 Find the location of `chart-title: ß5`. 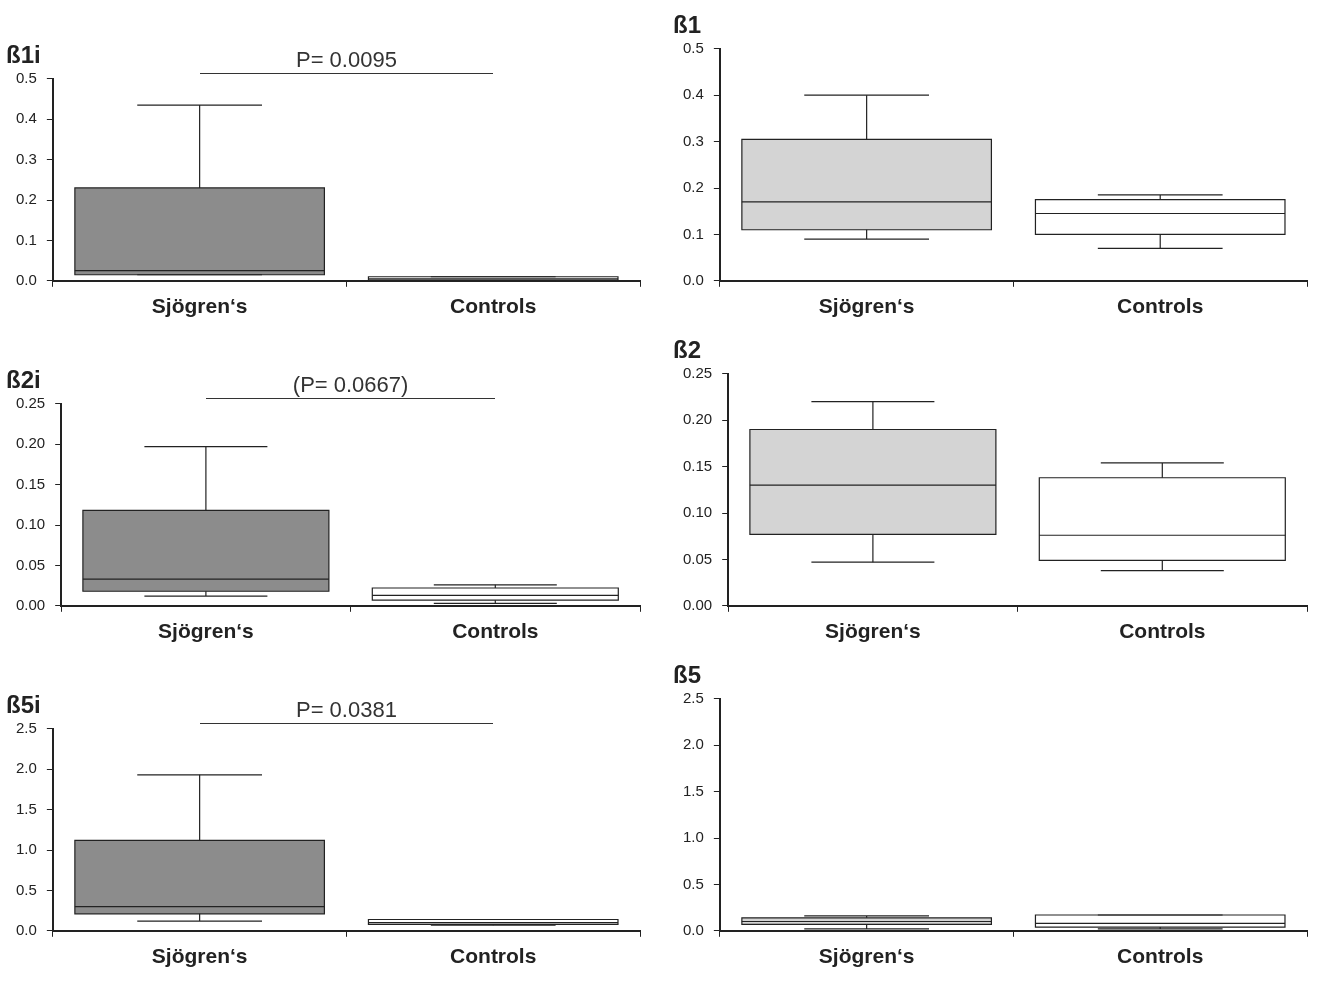

chart-title: ß5 is located at coordinates (687, 675).